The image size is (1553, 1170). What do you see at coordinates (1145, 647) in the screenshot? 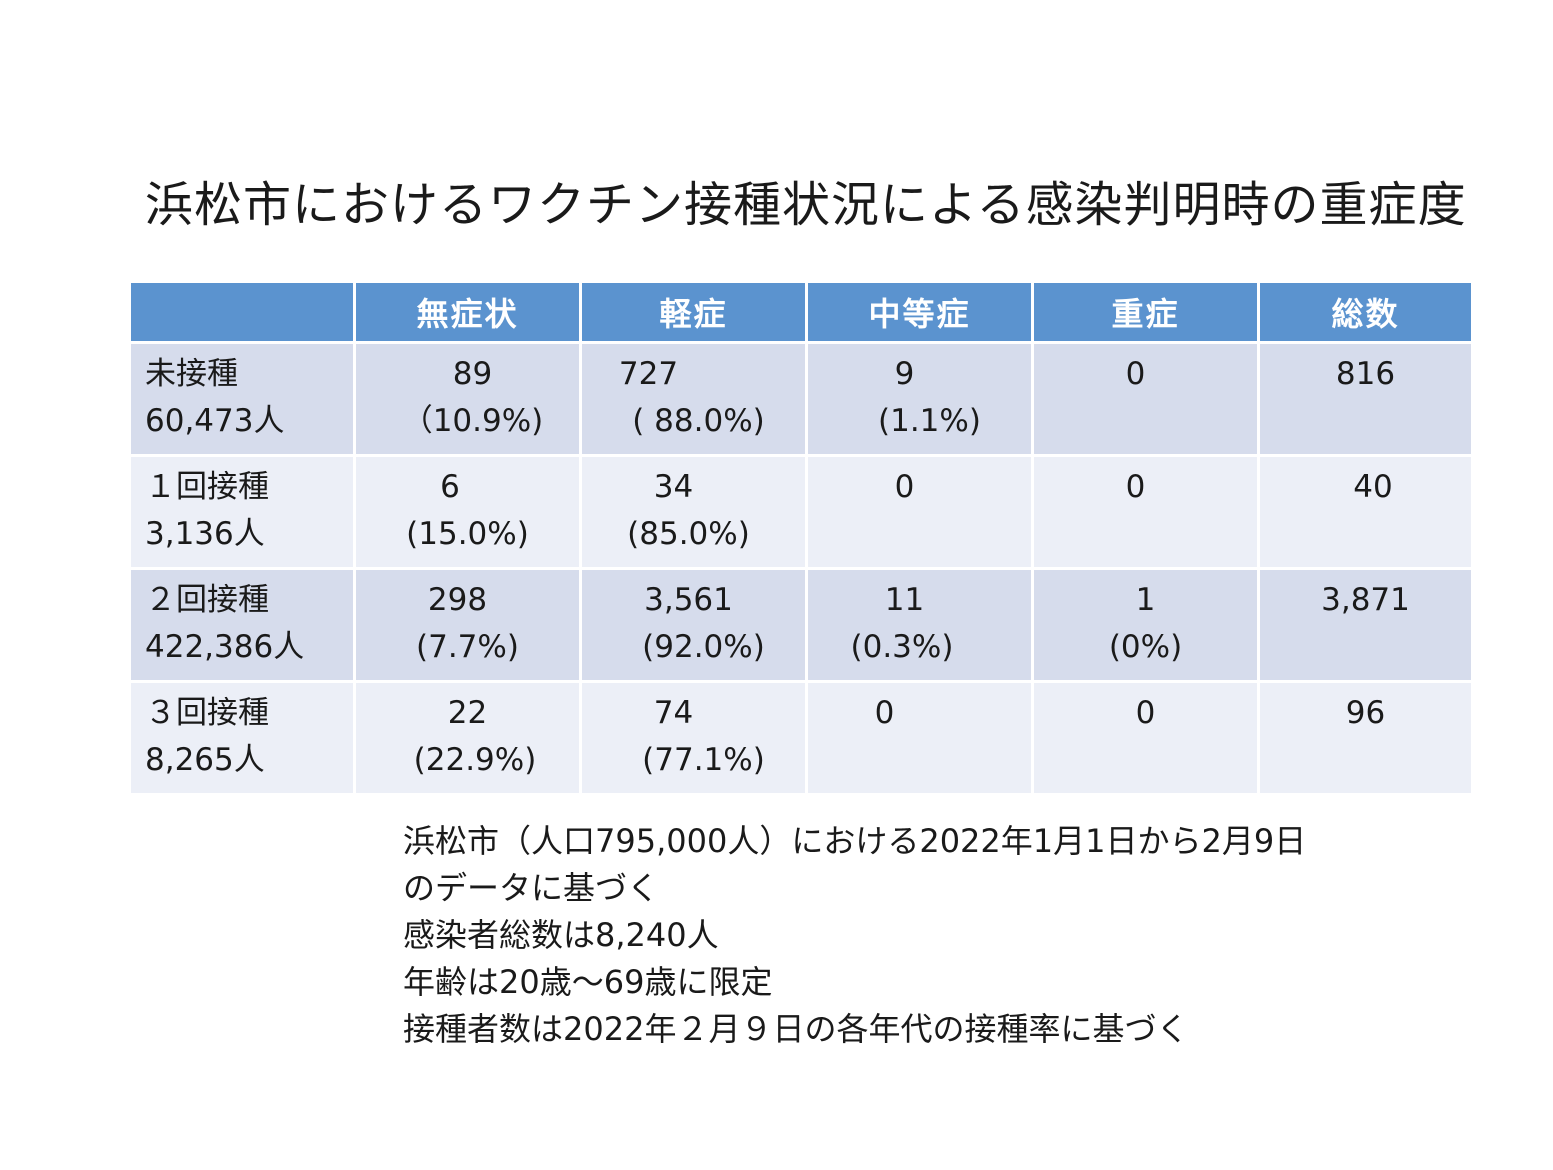
I see `cell-percent: (0%)` at bounding box center [1145, 647].